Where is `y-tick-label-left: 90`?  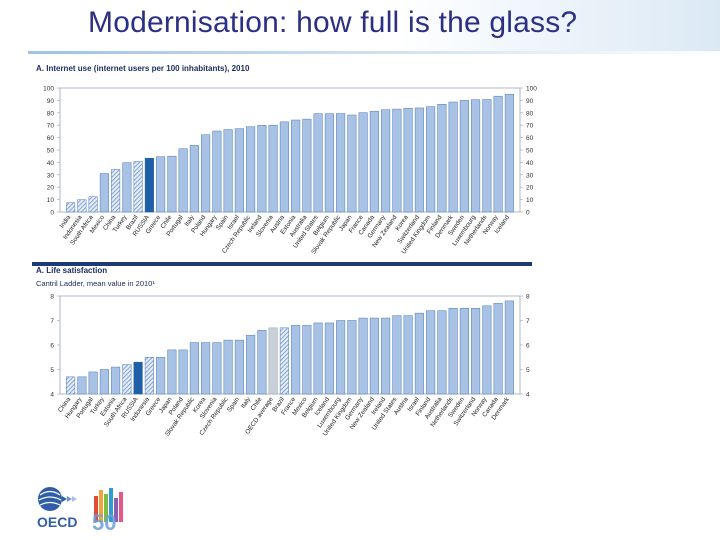 y-tick-label-left: 90 is located at coordinates (51, 101).